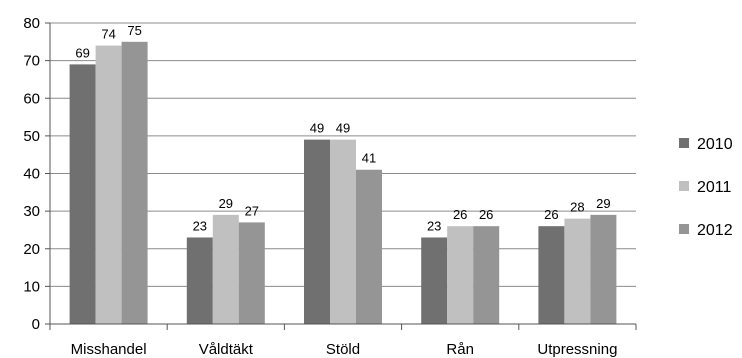 The image size is (742, 358). I want to click on bar-2011-utpressning, so click(577, 271).